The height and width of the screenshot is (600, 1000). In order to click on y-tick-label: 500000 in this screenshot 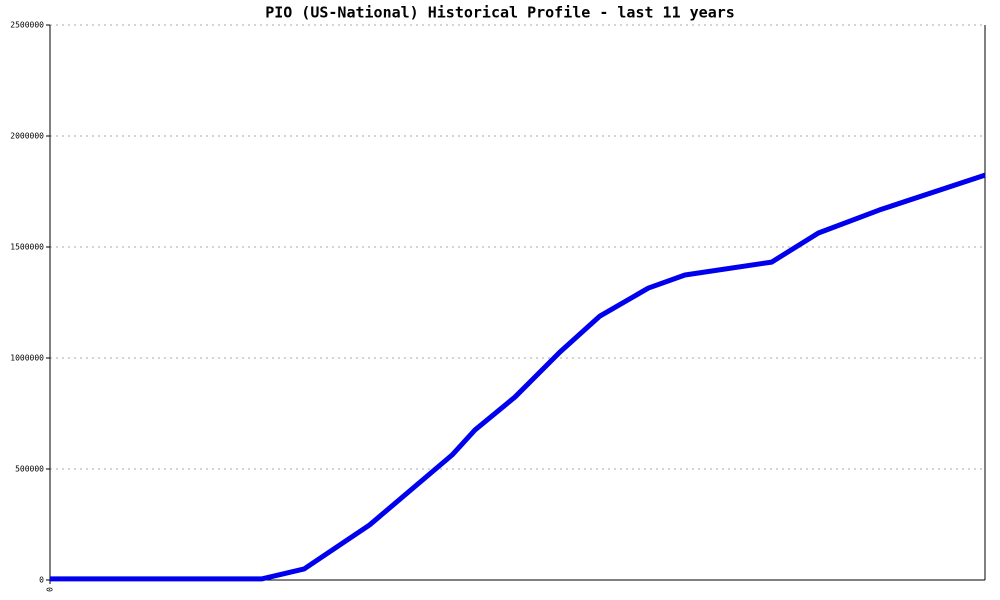, I will do `click(29, 469)`.